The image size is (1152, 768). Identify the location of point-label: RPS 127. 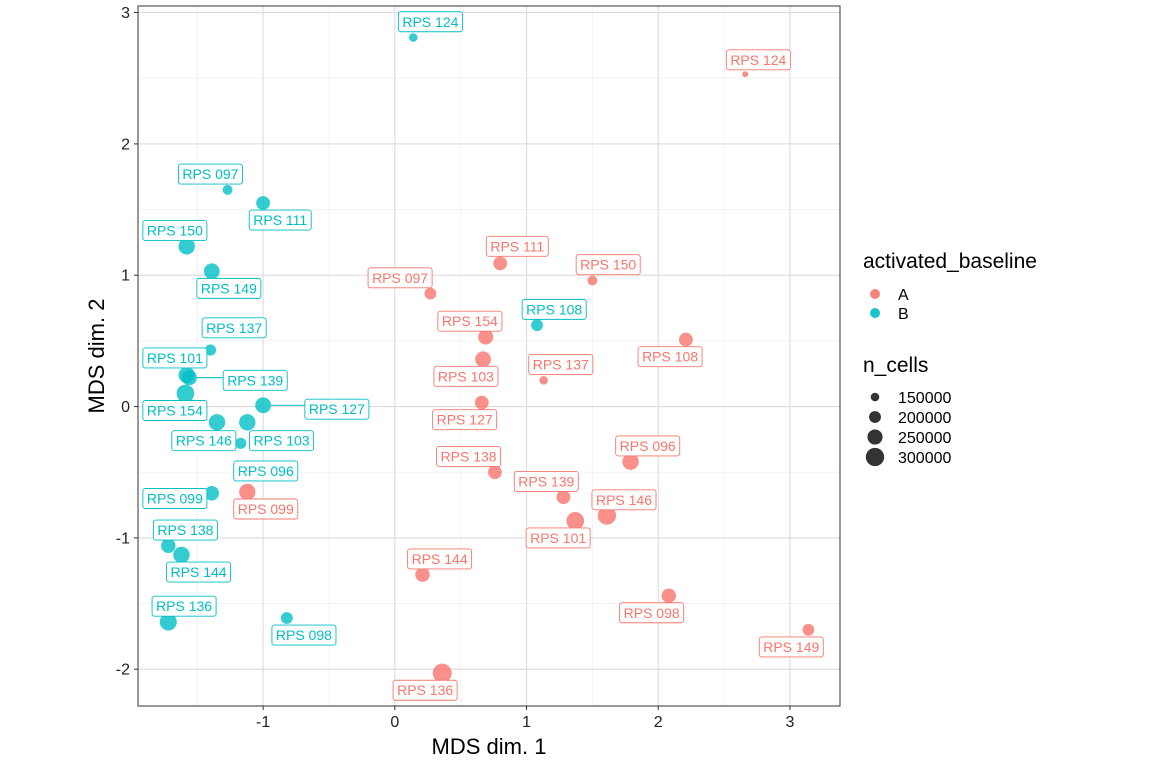
(465, 420).